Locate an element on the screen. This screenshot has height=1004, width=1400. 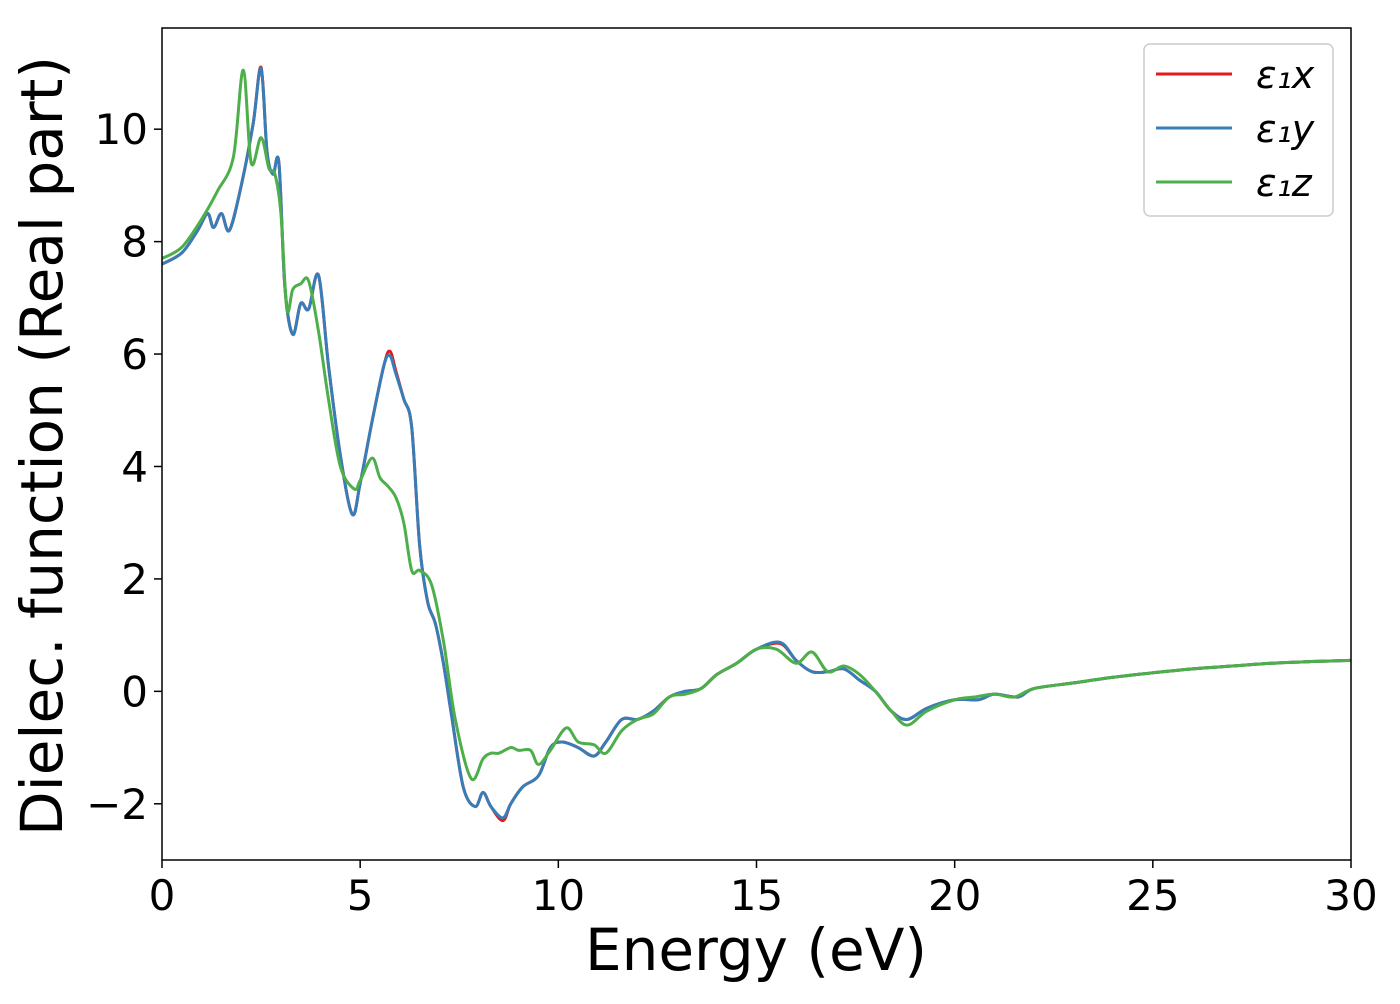
x-tick-label: 5 is located at coordinates (360, 895).